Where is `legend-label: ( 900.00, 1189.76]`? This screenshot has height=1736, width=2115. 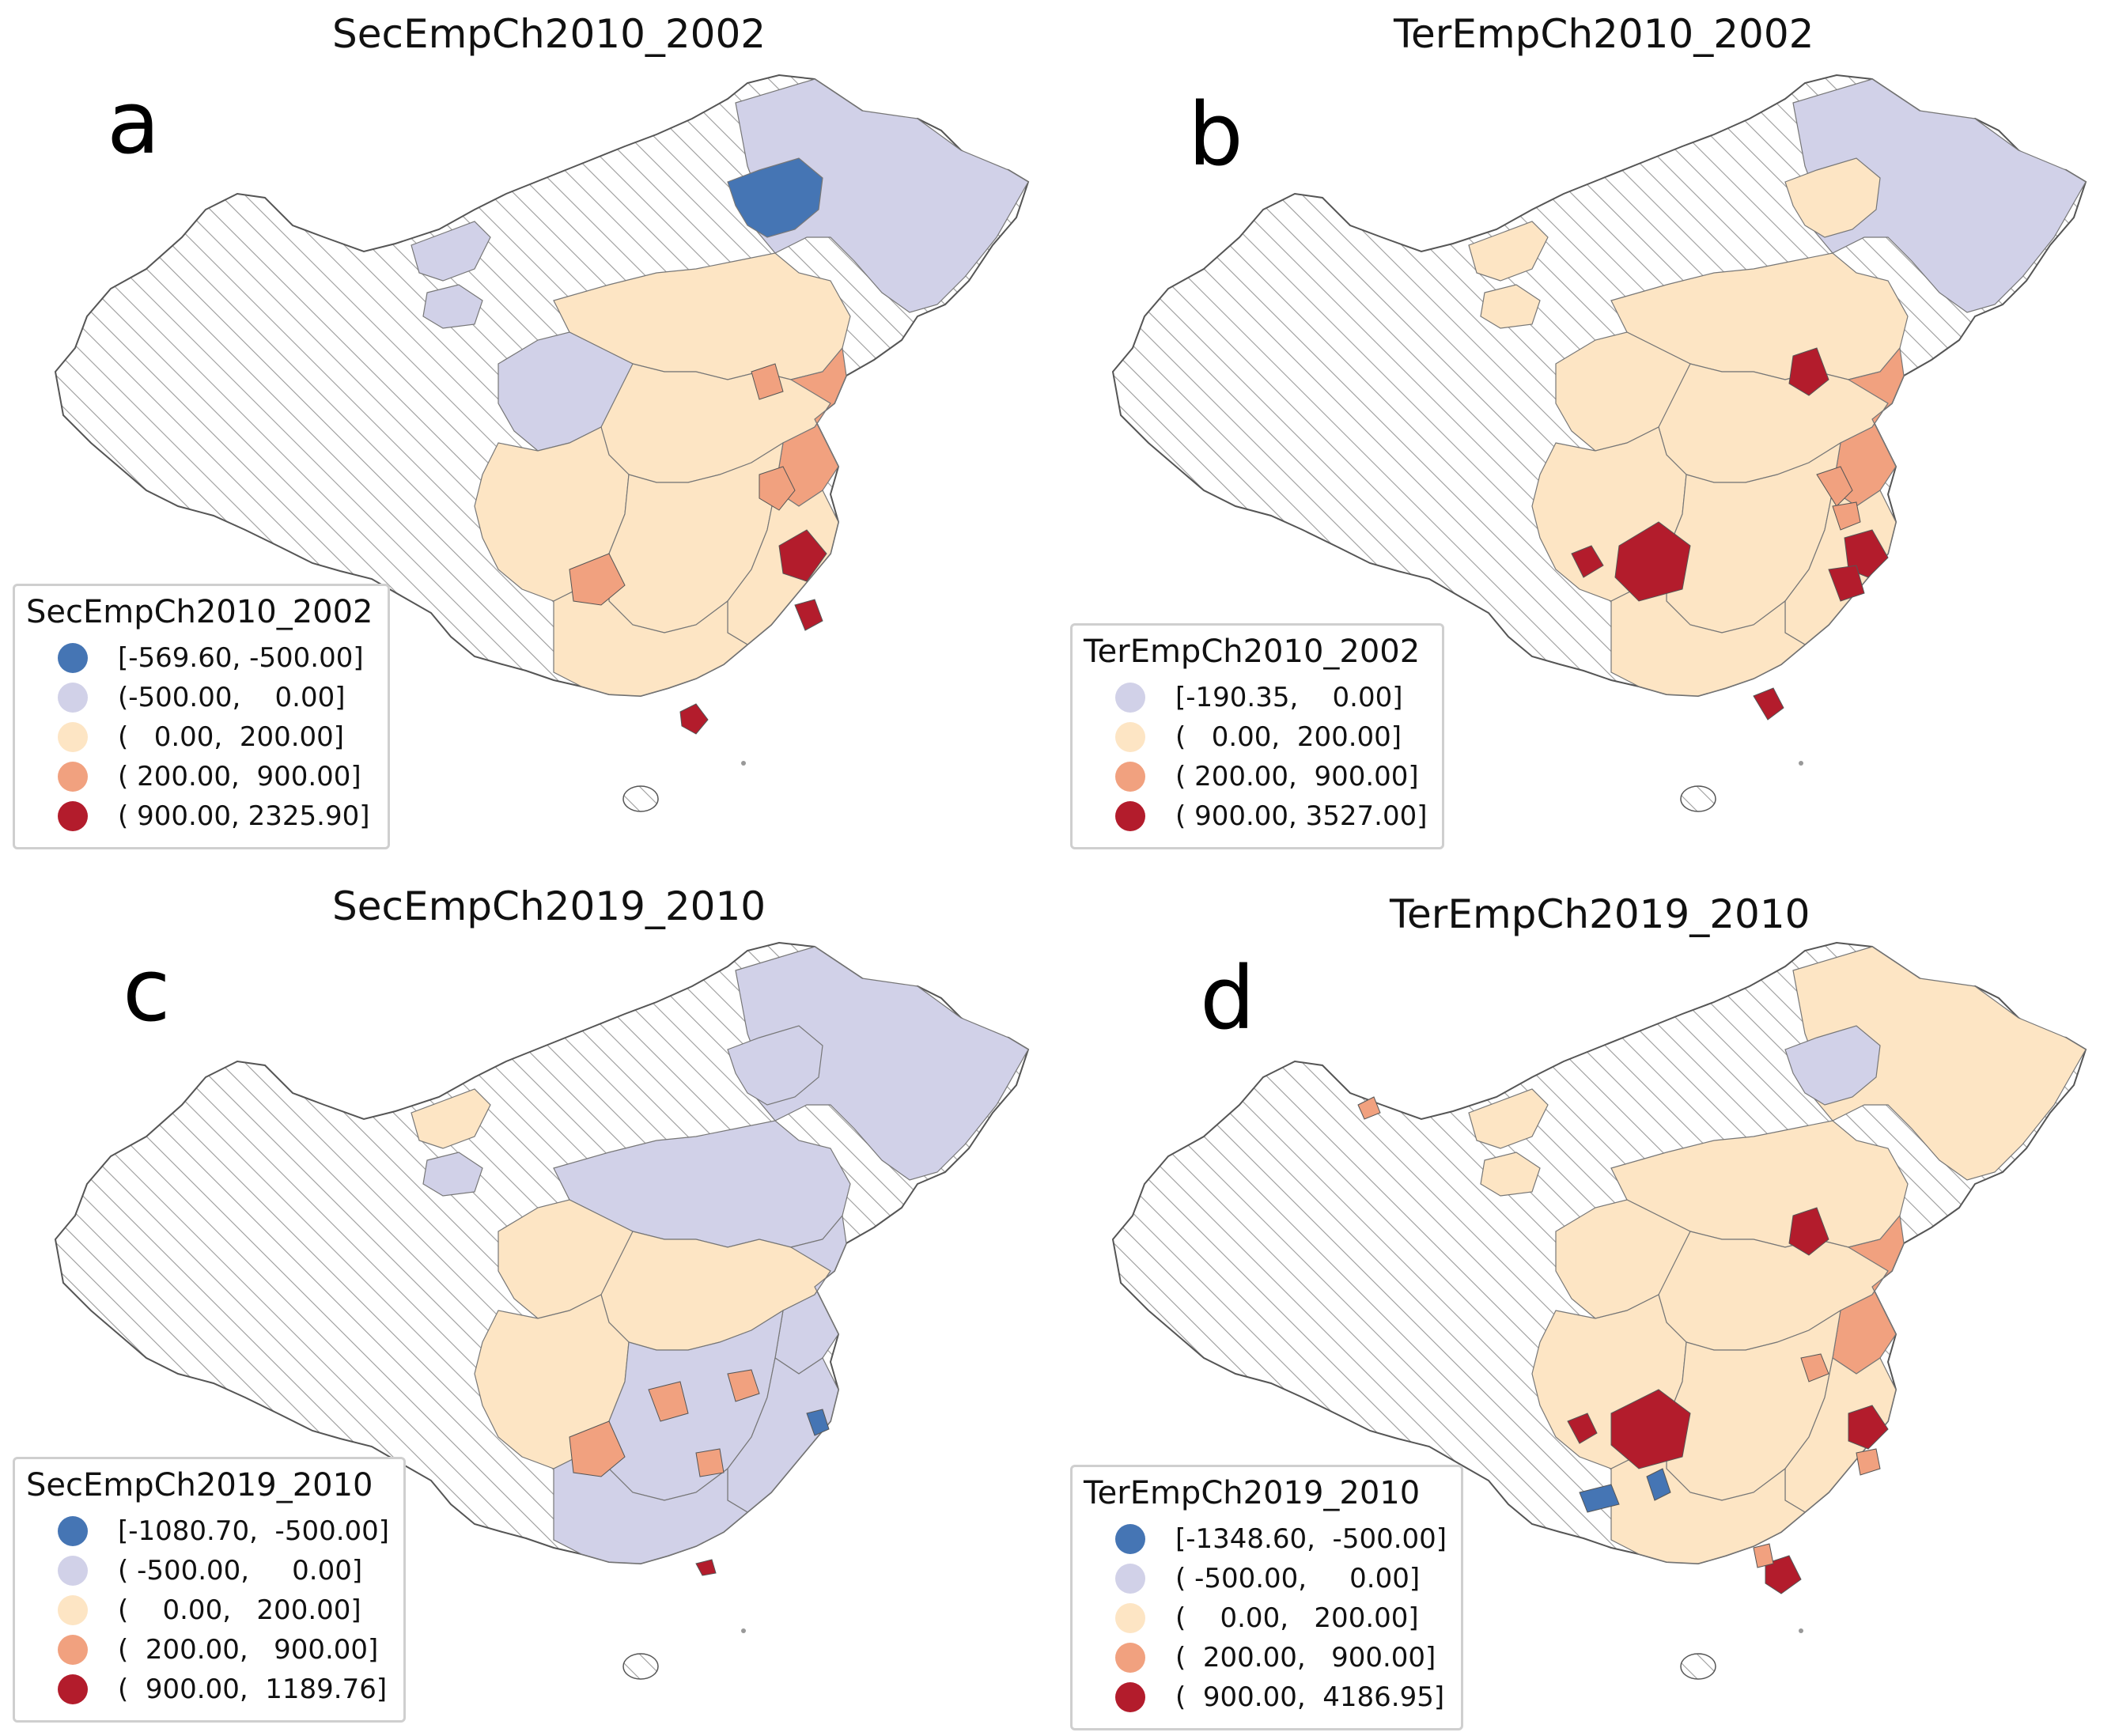 legend-label: ( 900.00, 1189.76] is located at coordinates (253, 1690).